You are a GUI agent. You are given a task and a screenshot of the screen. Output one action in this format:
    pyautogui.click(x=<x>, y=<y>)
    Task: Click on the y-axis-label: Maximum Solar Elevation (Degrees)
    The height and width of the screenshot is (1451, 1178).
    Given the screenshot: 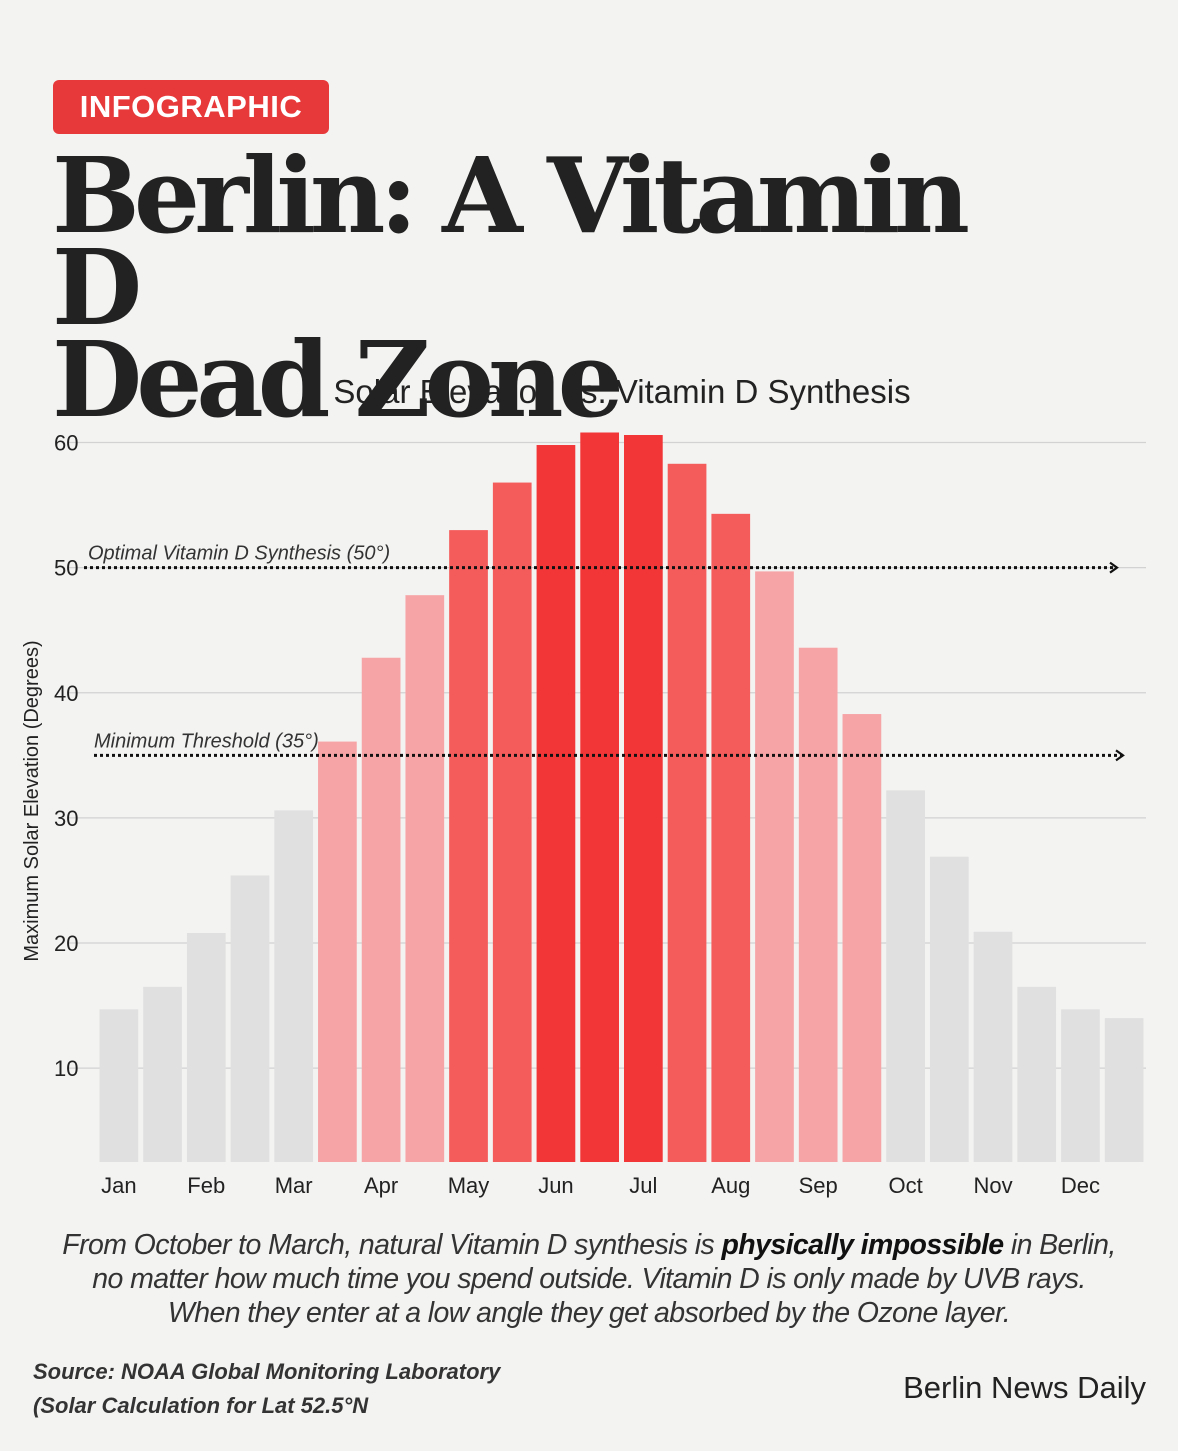 What is the action you would take?
    pyautogui.click(x=32, y=800)
    